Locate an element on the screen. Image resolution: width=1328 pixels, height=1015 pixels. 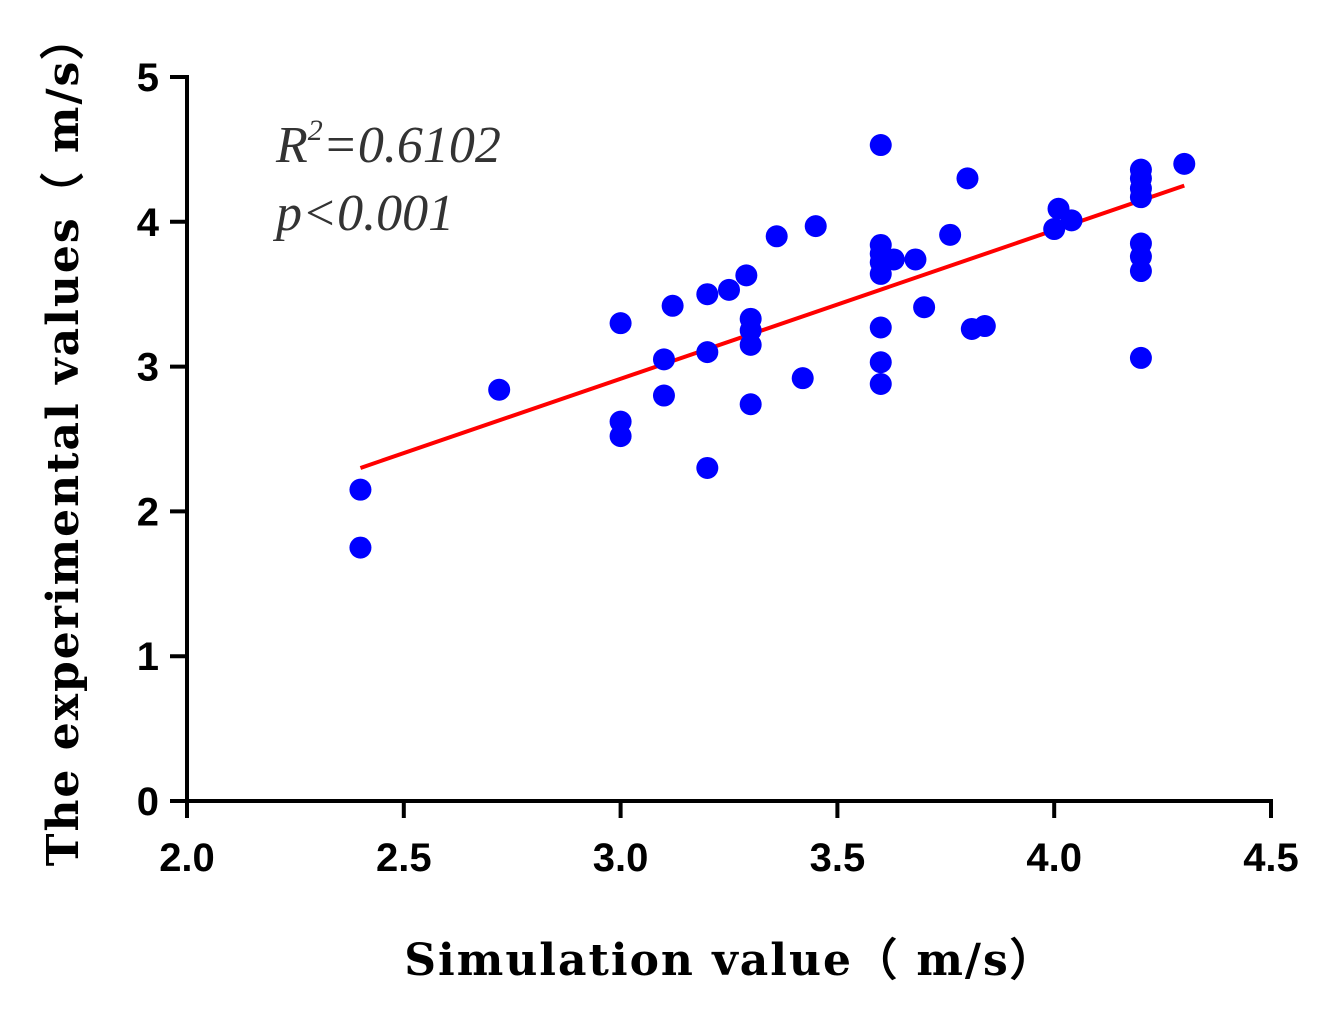
y-tick-label: 5 is located at coordinates (148, 78).